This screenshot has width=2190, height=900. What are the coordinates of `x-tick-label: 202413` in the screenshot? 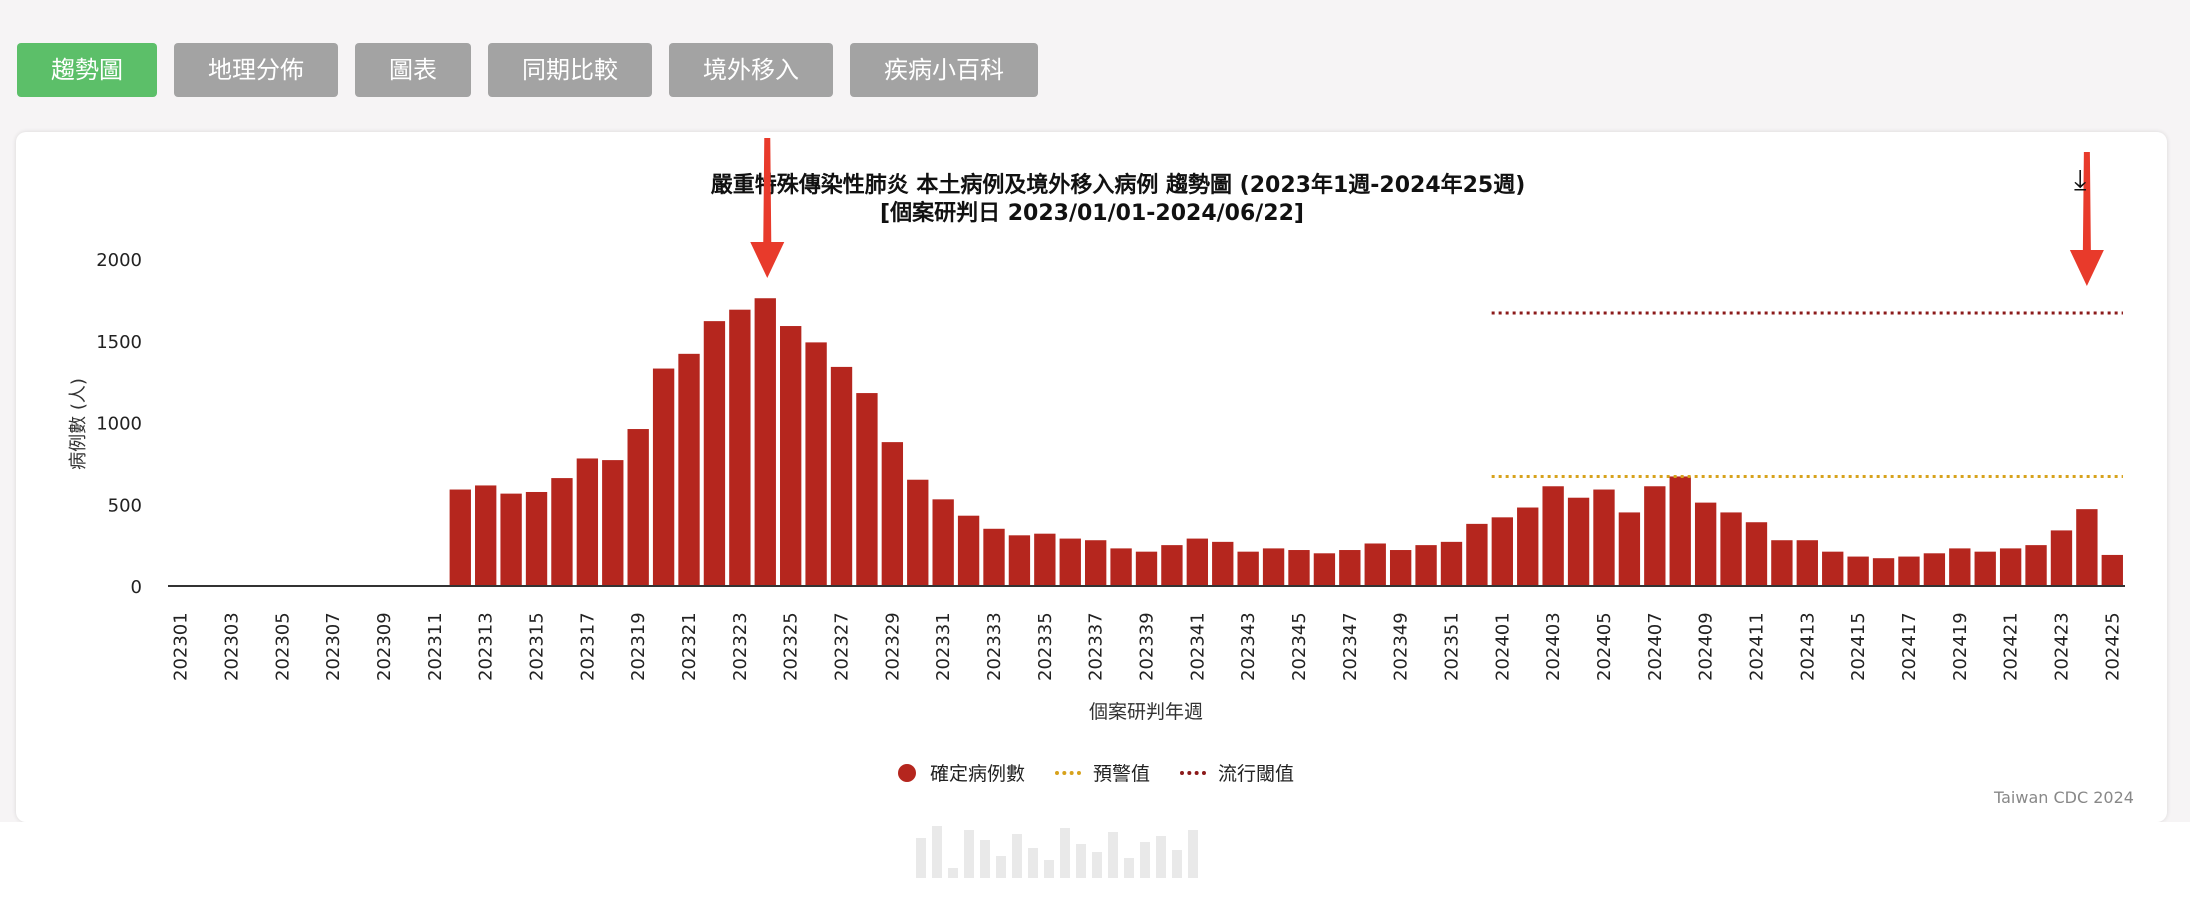 It's located at (1807, 646).